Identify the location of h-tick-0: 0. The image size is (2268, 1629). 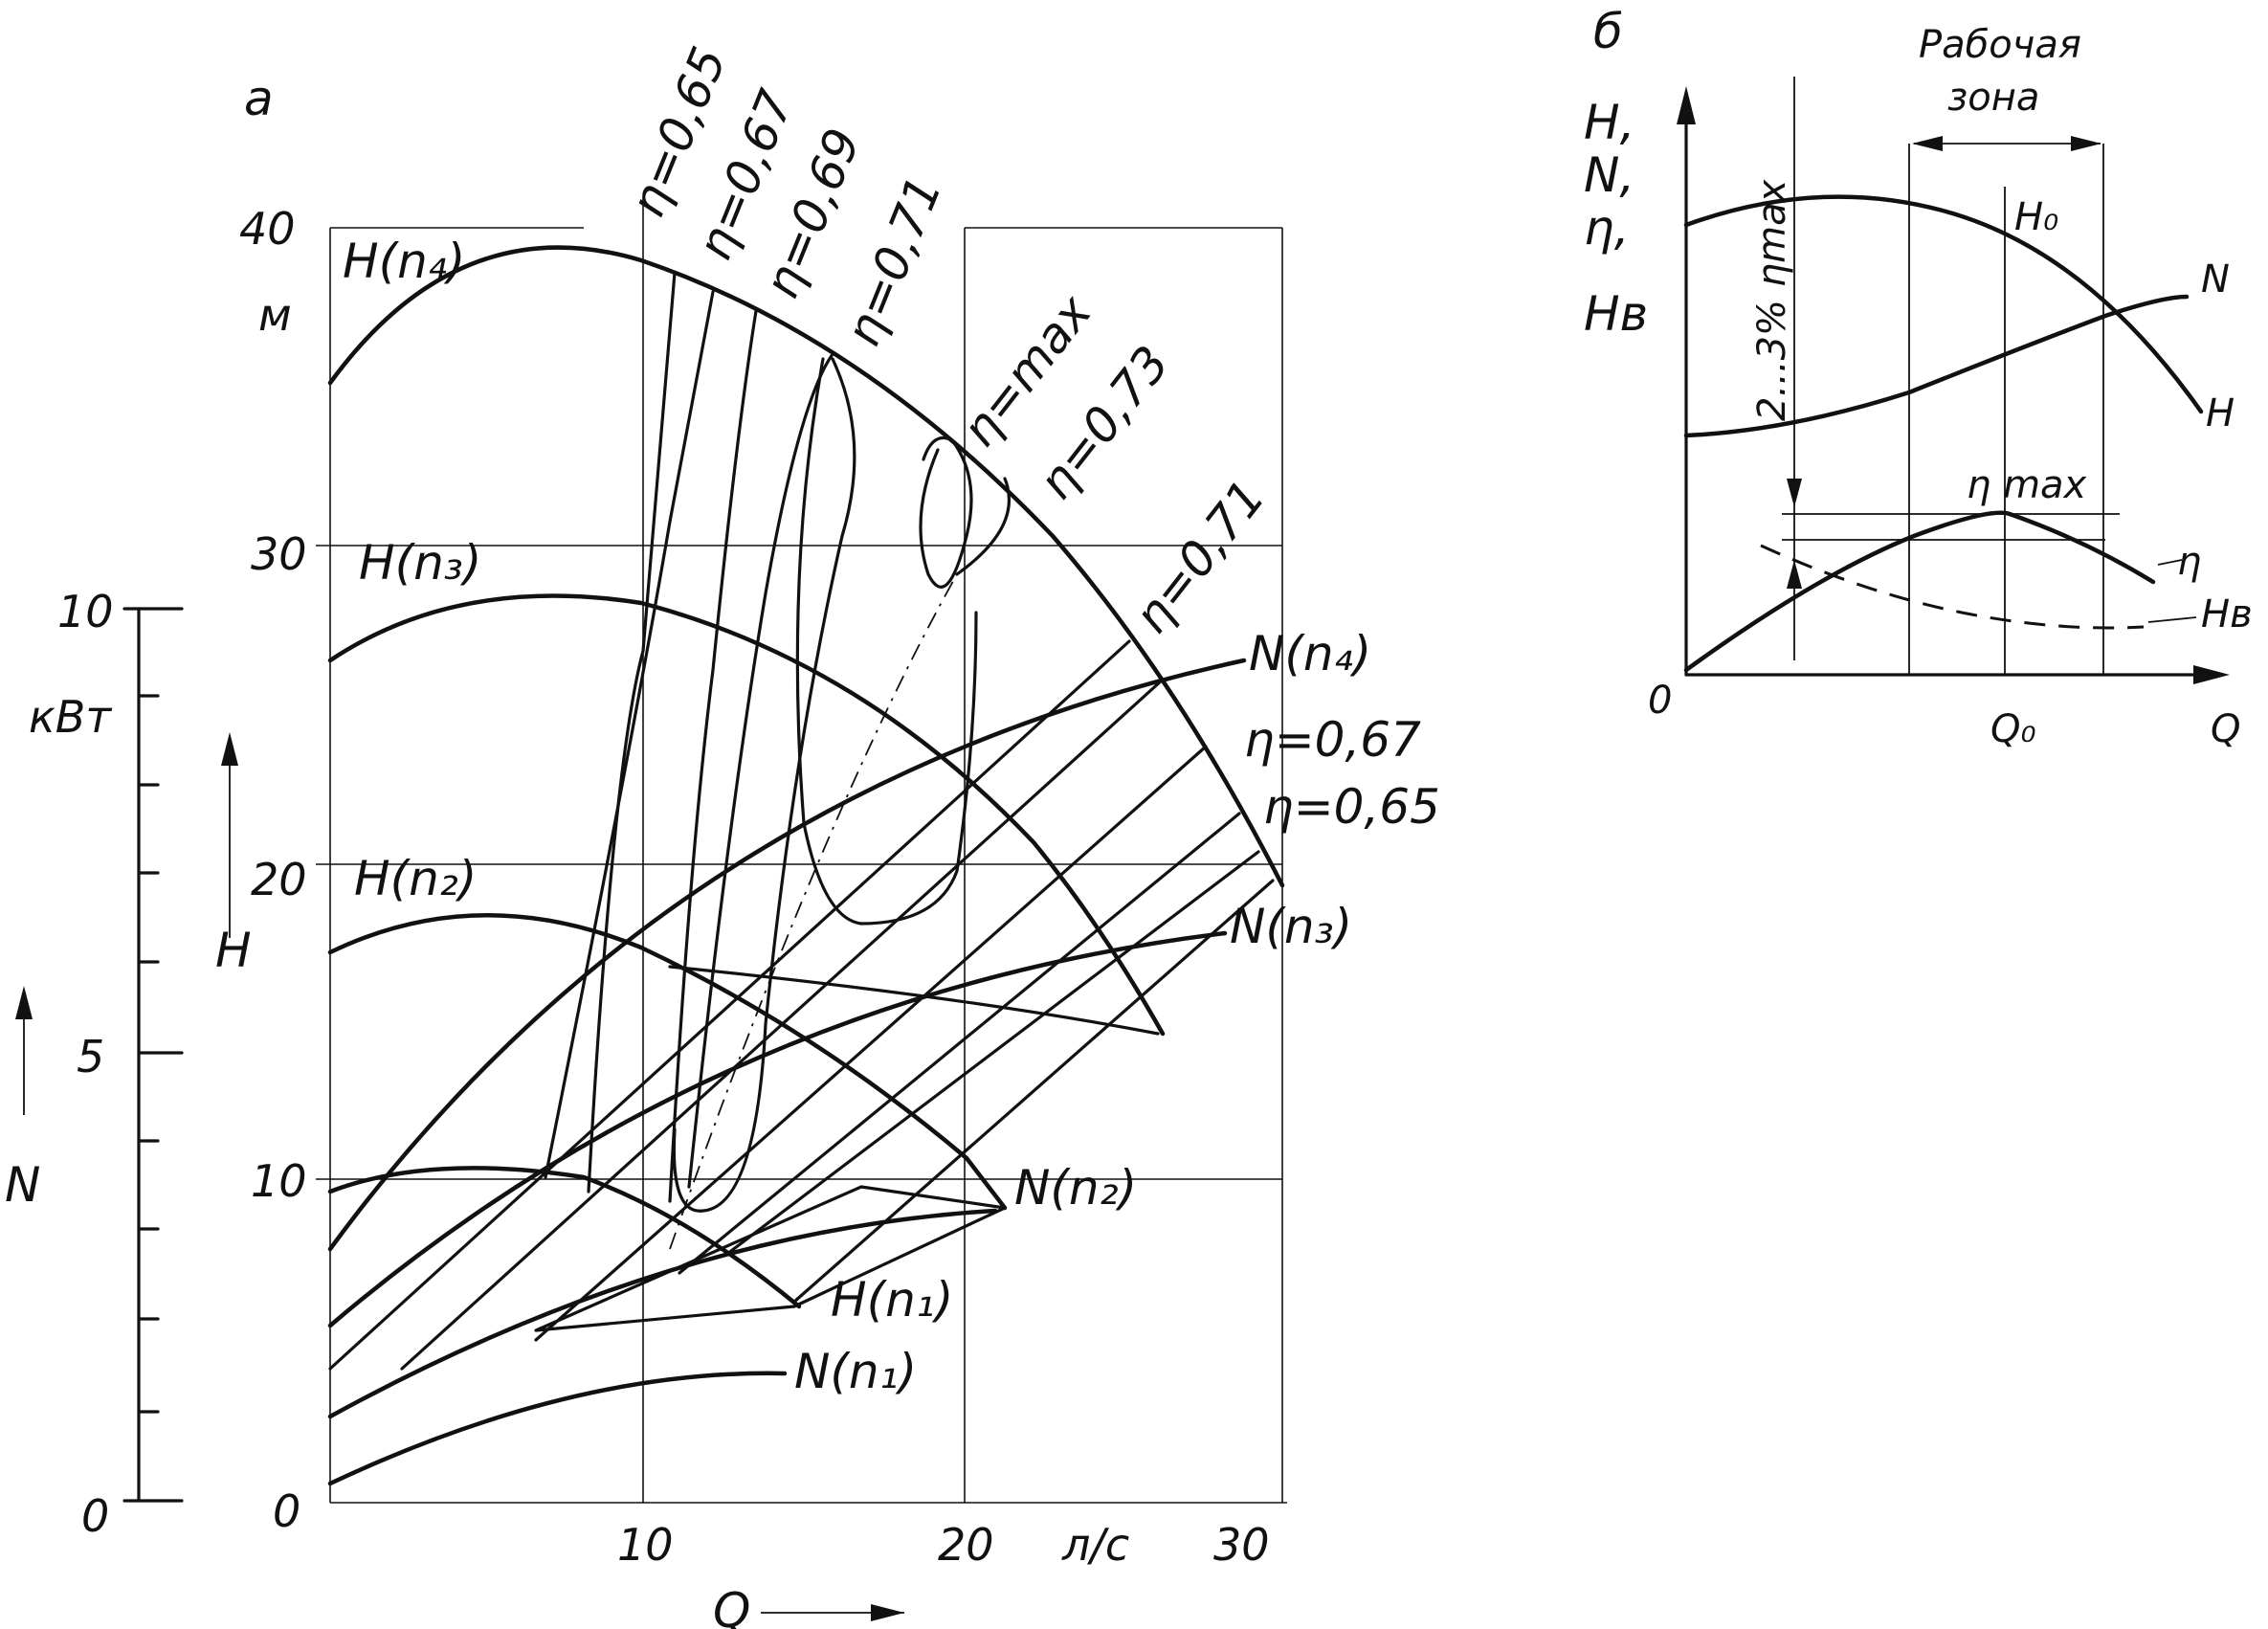
(286, 1511).